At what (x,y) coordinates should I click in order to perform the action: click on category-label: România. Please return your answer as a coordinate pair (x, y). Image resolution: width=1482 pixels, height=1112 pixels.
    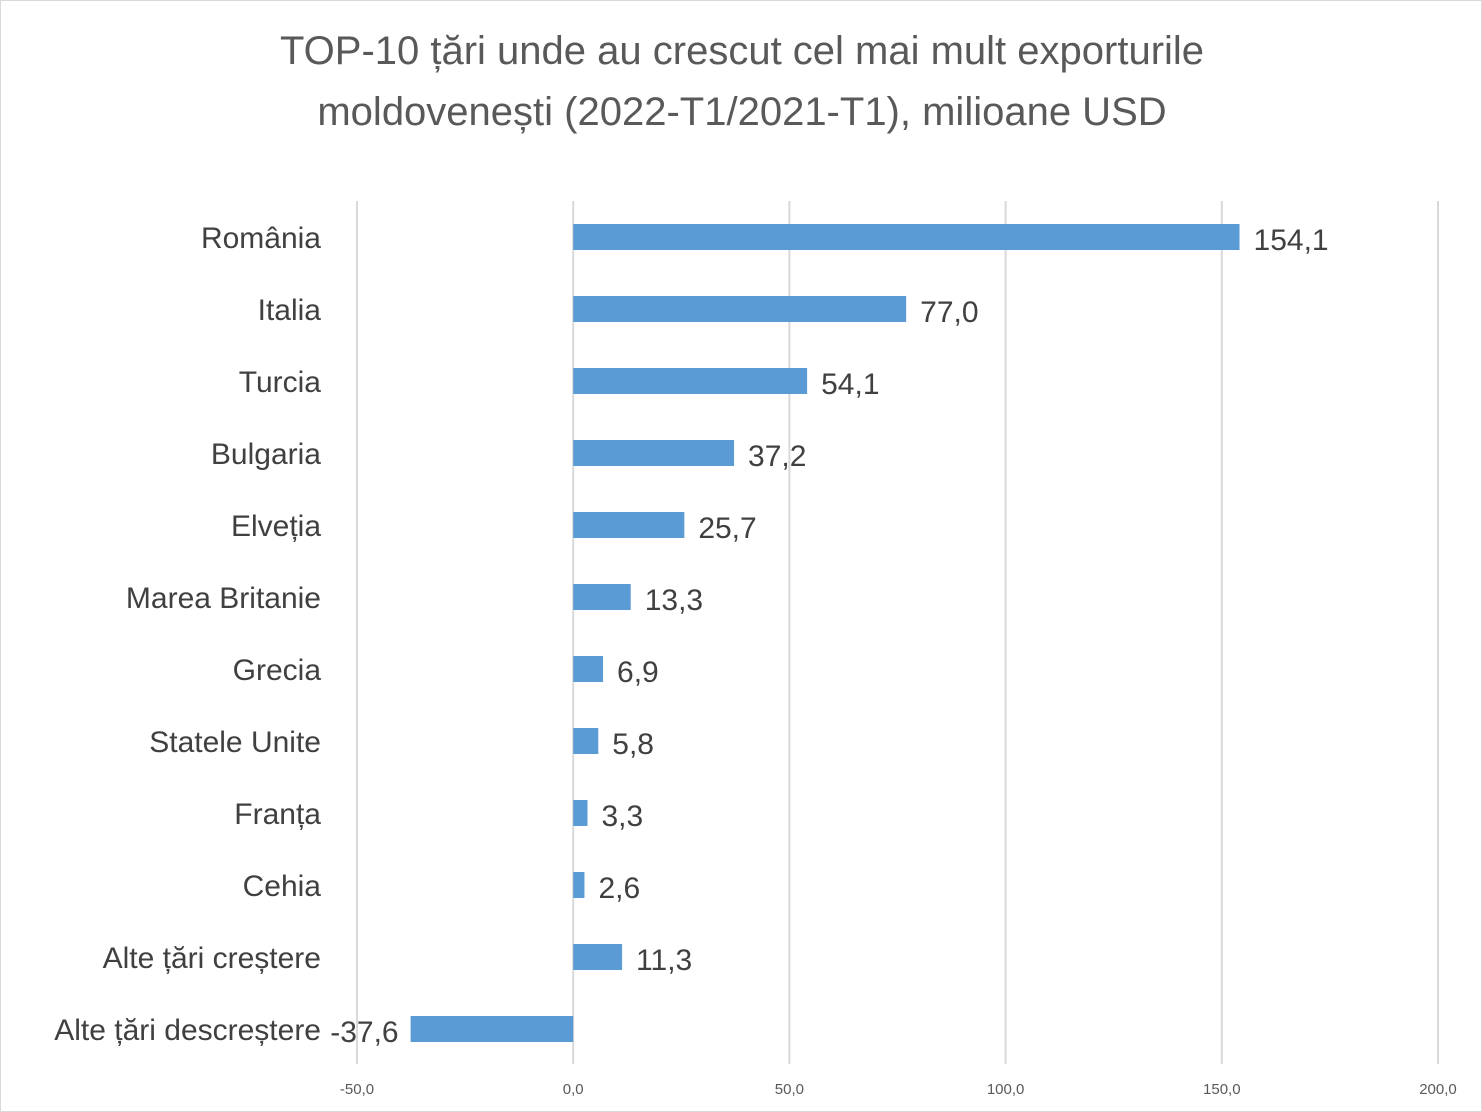
    Looking at the image, I should click on (261, 238).